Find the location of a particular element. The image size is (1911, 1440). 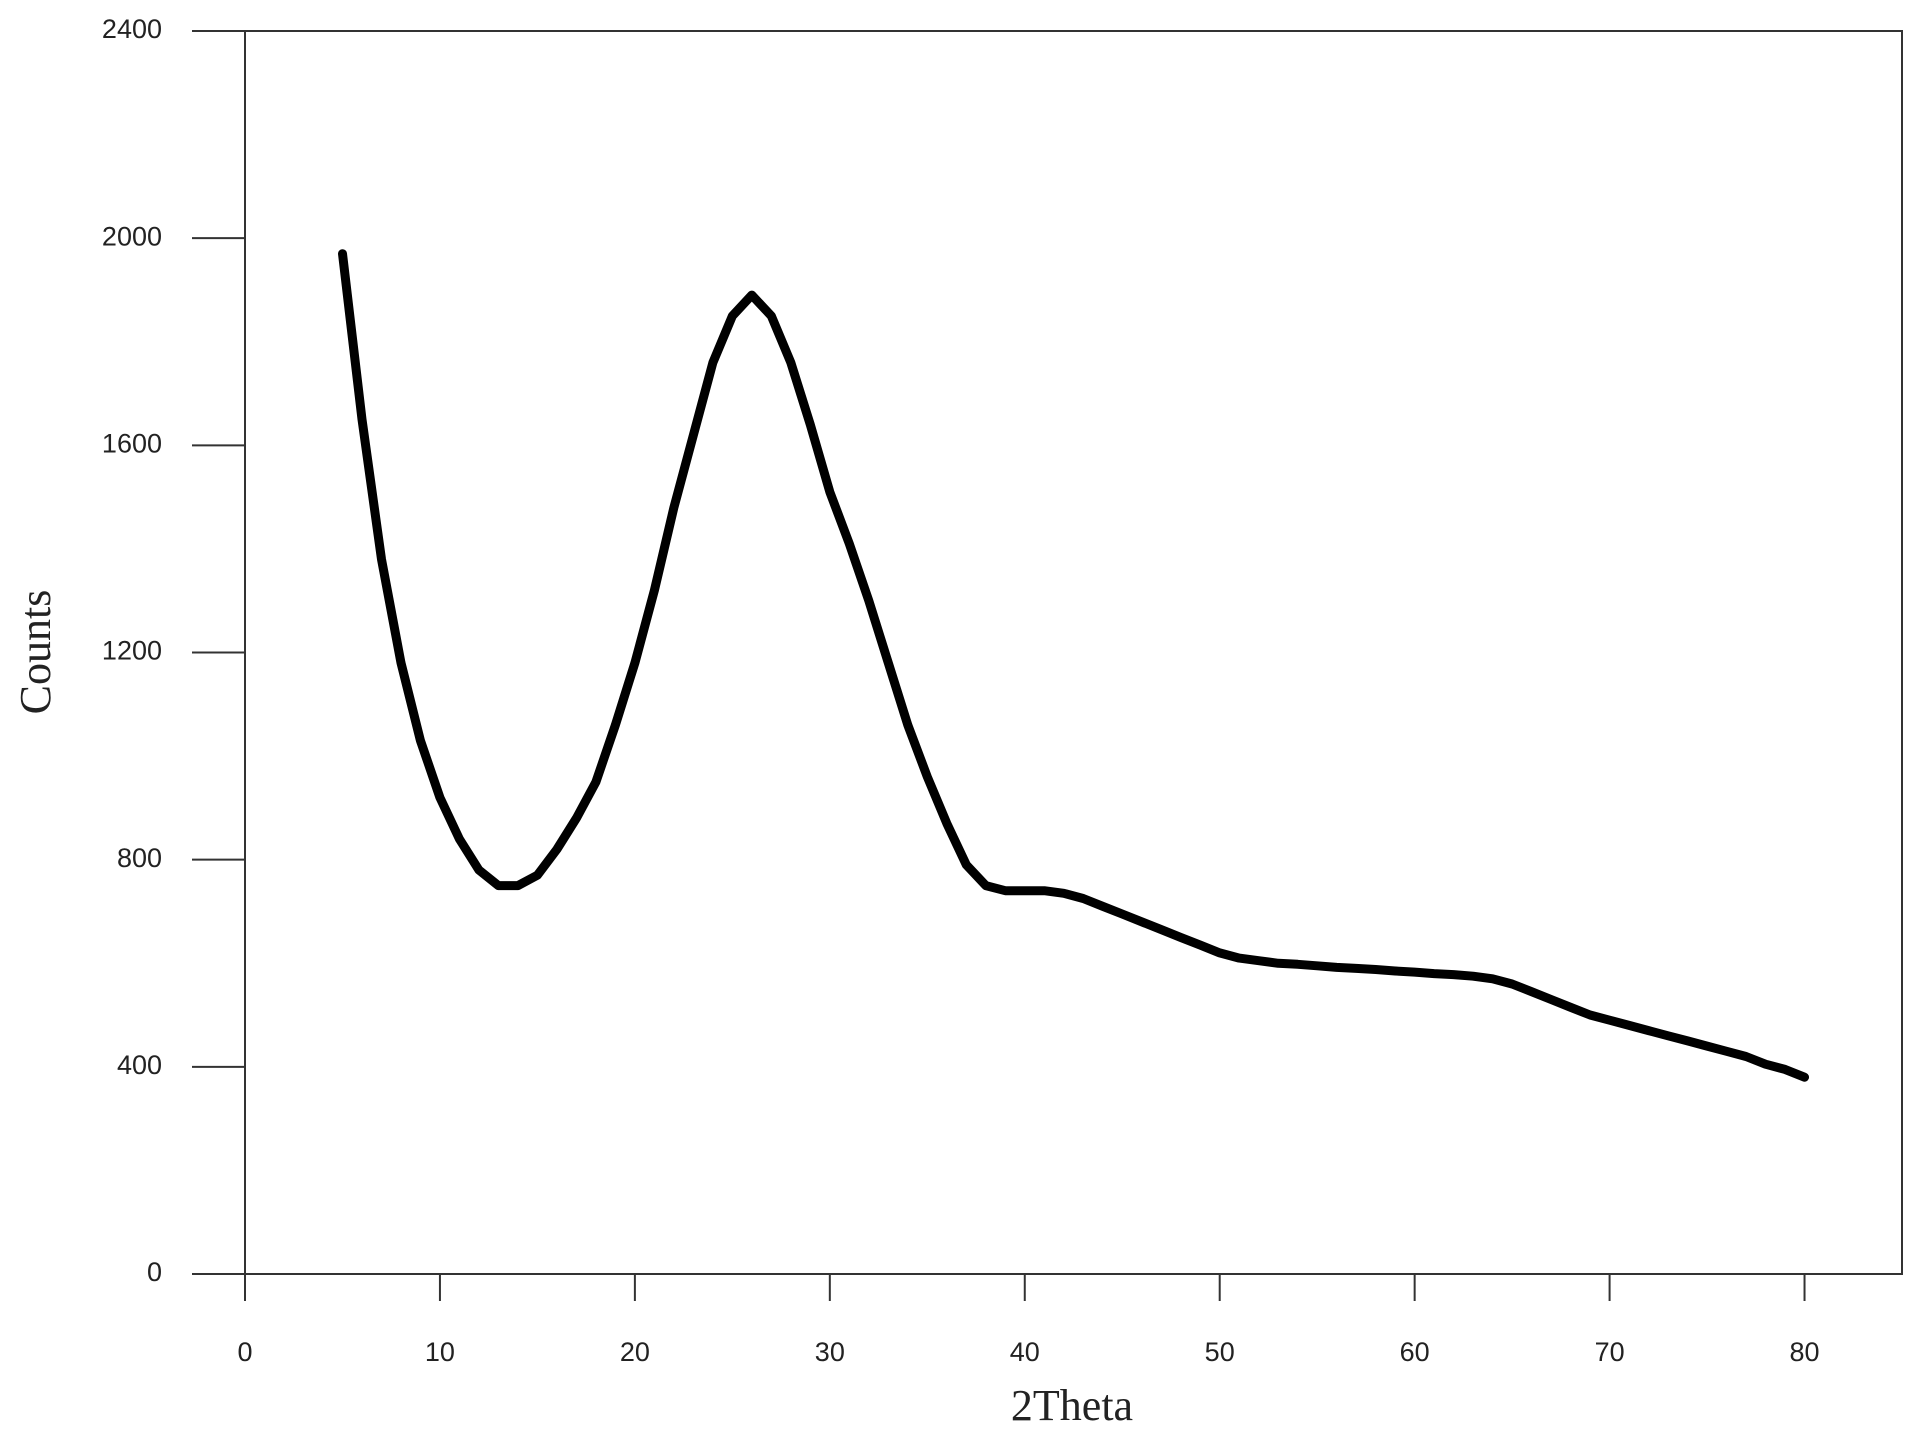

y-tick-label: 1200 is located at coordinates (132, 651).